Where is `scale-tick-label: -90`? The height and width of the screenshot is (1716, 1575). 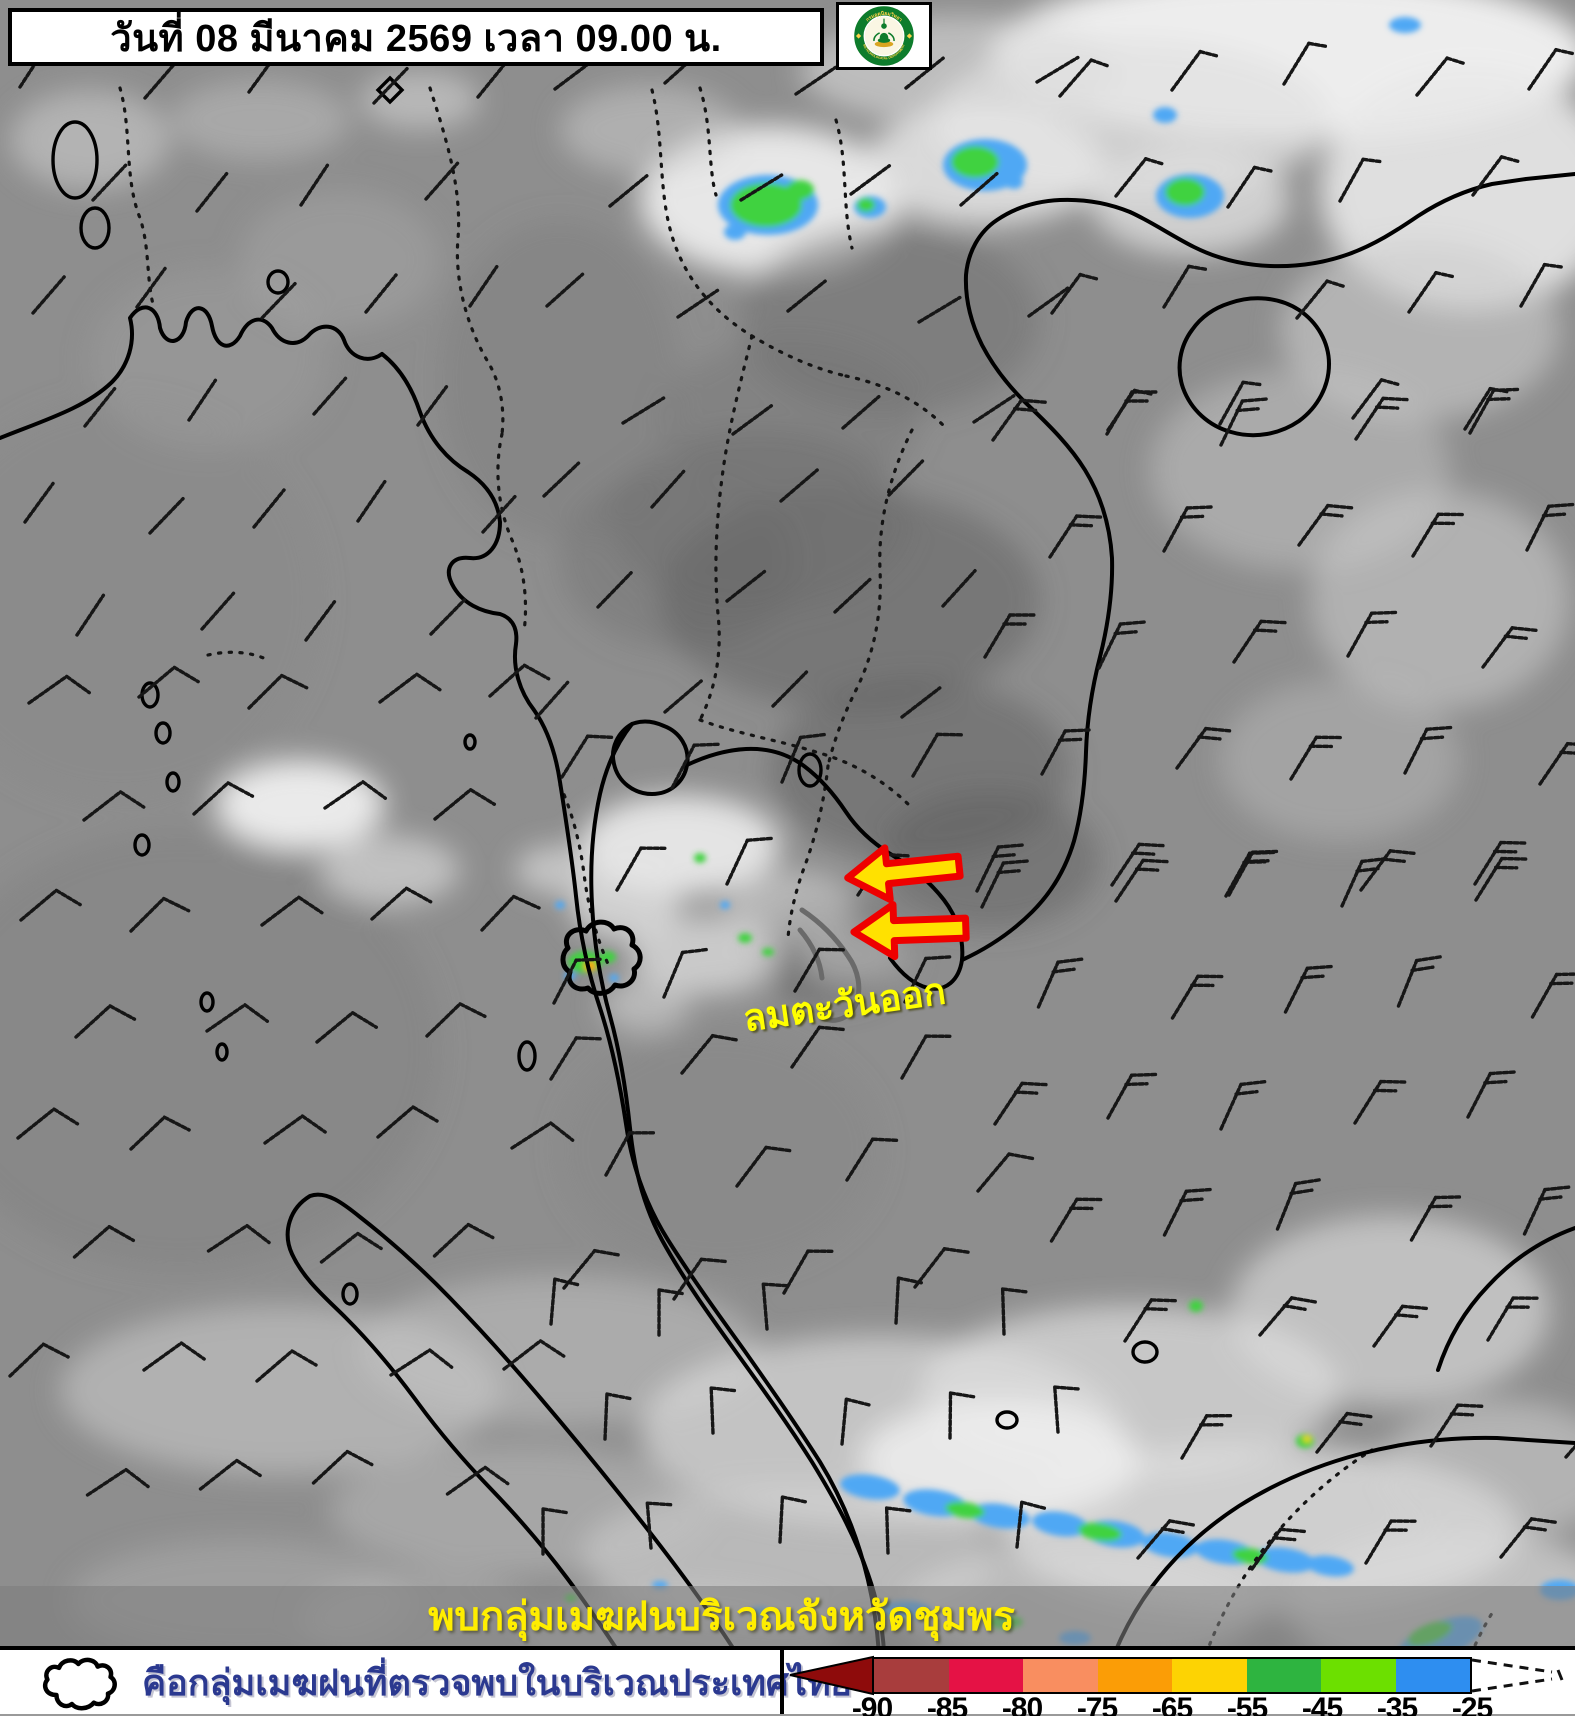 scale-tick-label: -90 is located at coordinates (872, 1704).